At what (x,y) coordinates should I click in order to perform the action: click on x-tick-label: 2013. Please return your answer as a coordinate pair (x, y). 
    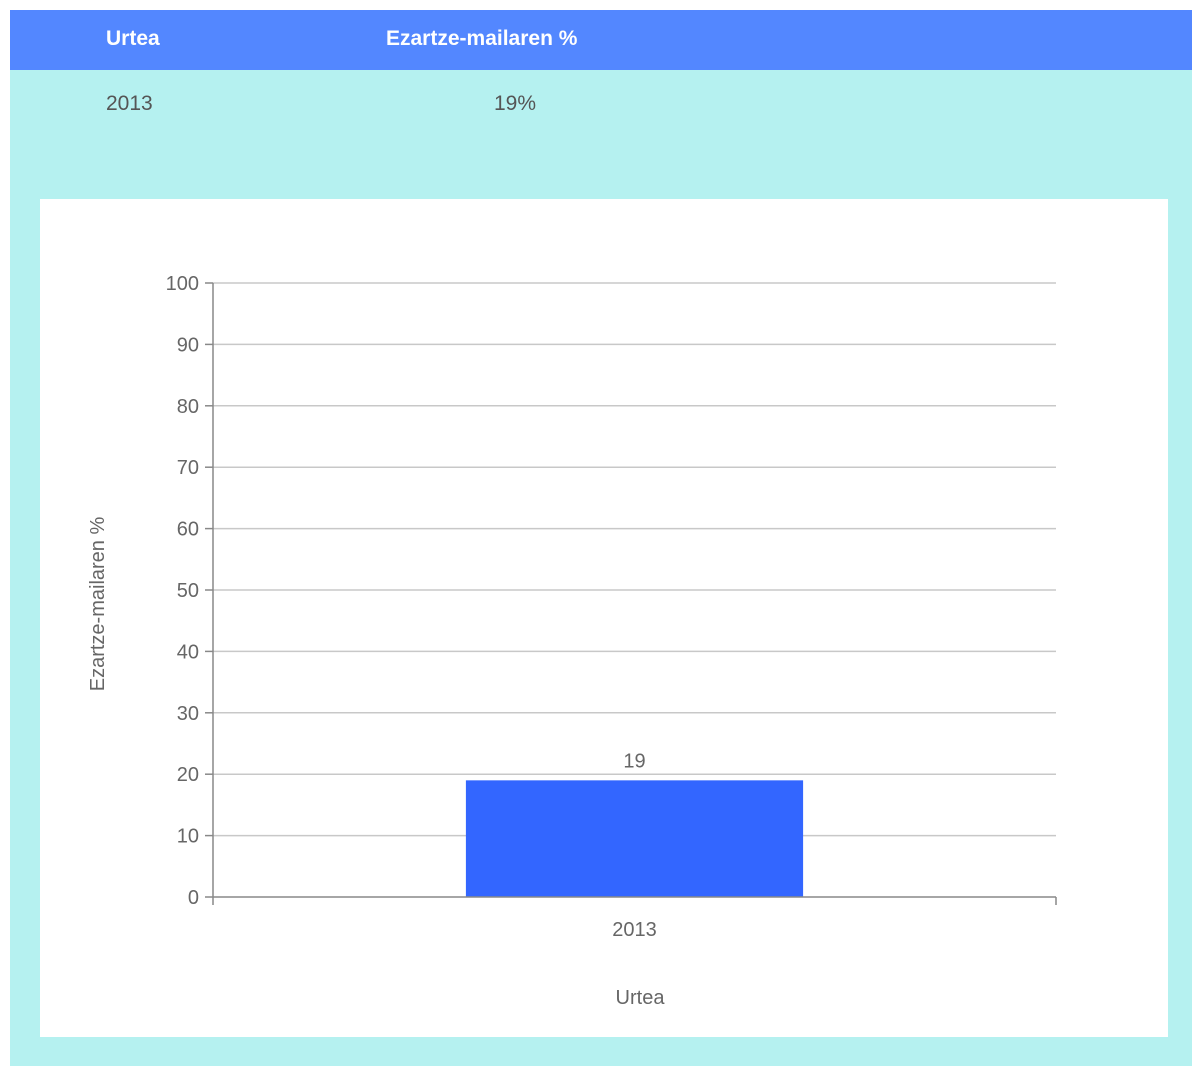
    Looking at the image, I should click on (634, 930).